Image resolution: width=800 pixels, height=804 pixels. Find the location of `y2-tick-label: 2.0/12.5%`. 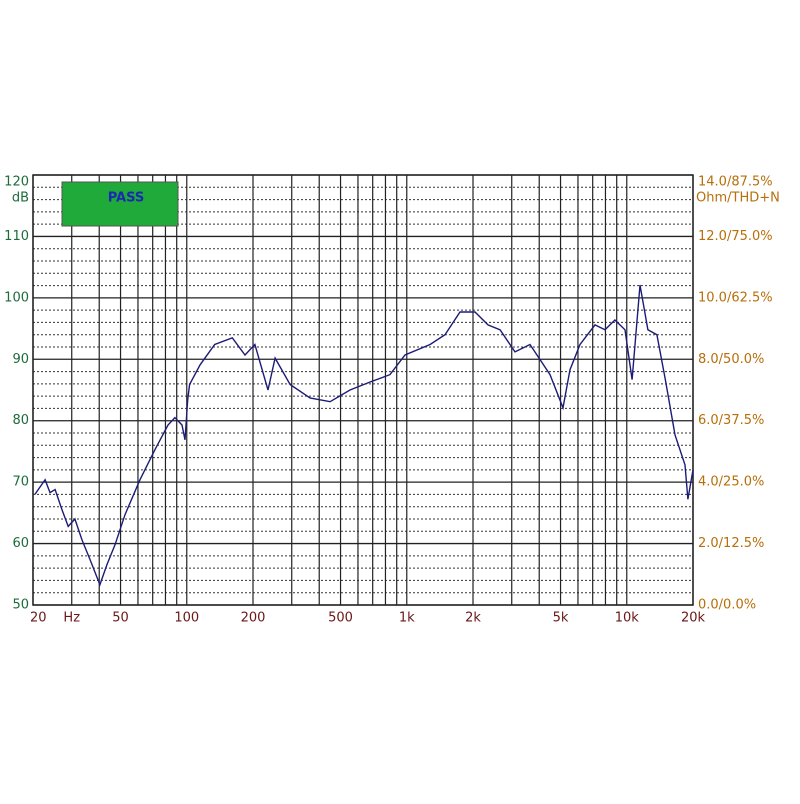

y2-tick-label: 2.0/12.5% is located at coordinates (731, 543).